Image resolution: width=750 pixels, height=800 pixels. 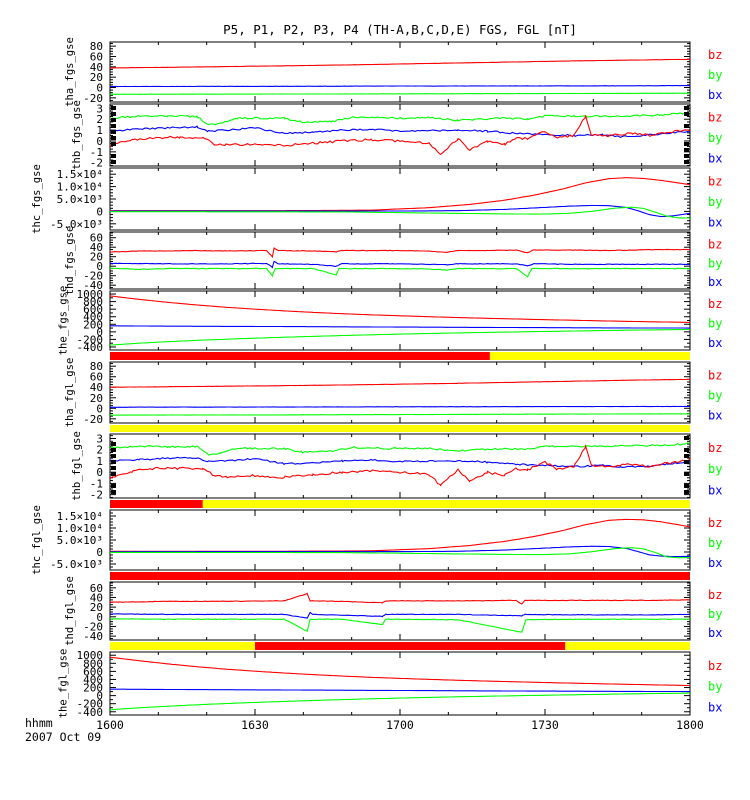 What do you see at coordinates (545, 725) in the screenshot?
I see `x-tick-label: 1730` at bounding box center [545, 725].